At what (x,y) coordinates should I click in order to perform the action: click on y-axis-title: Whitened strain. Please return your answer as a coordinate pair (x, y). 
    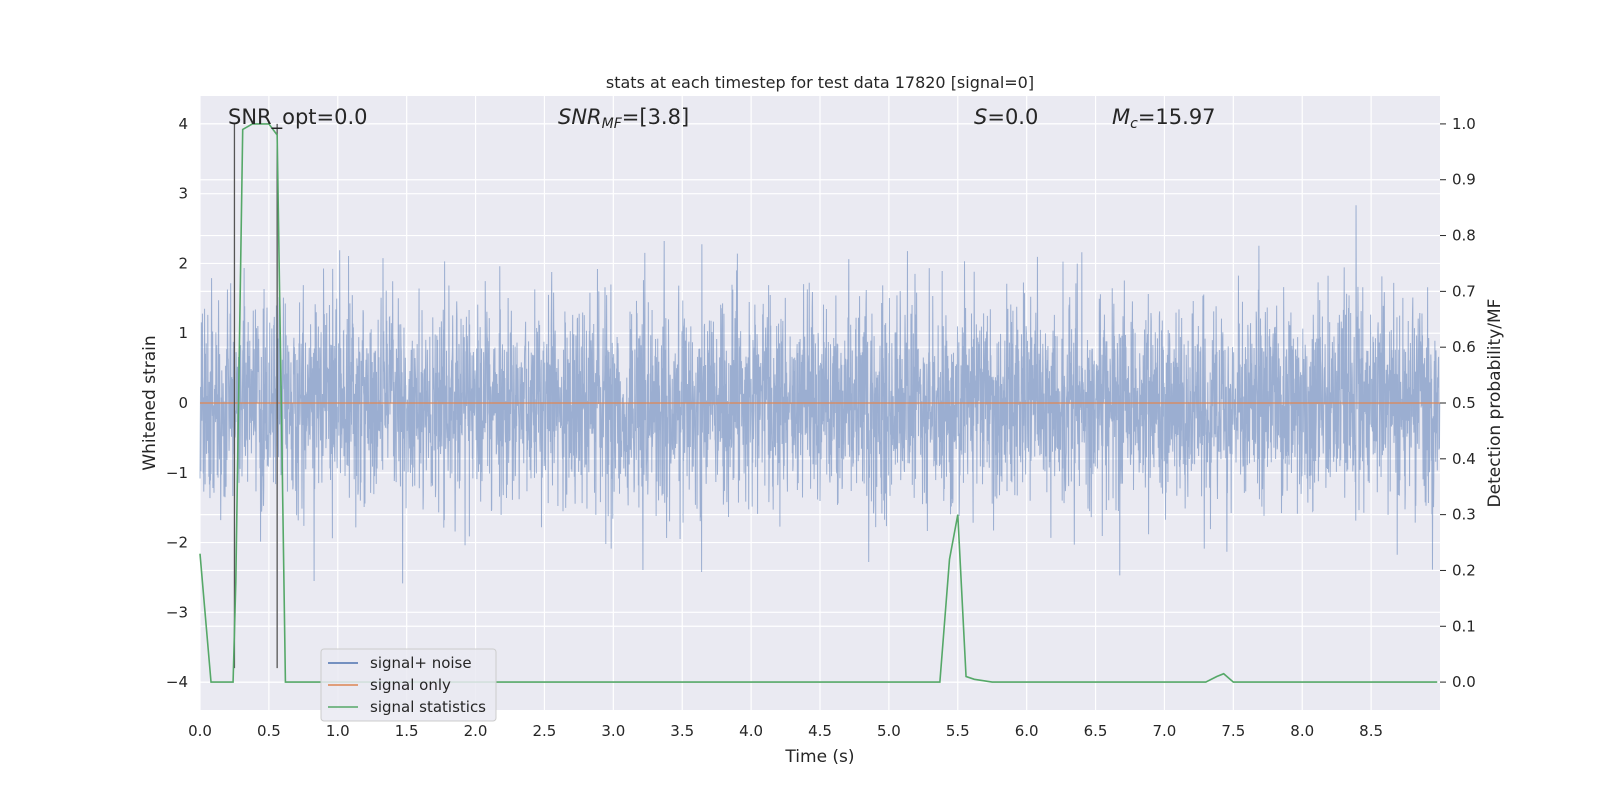
    Looking at the image, I should click on (150, 402).